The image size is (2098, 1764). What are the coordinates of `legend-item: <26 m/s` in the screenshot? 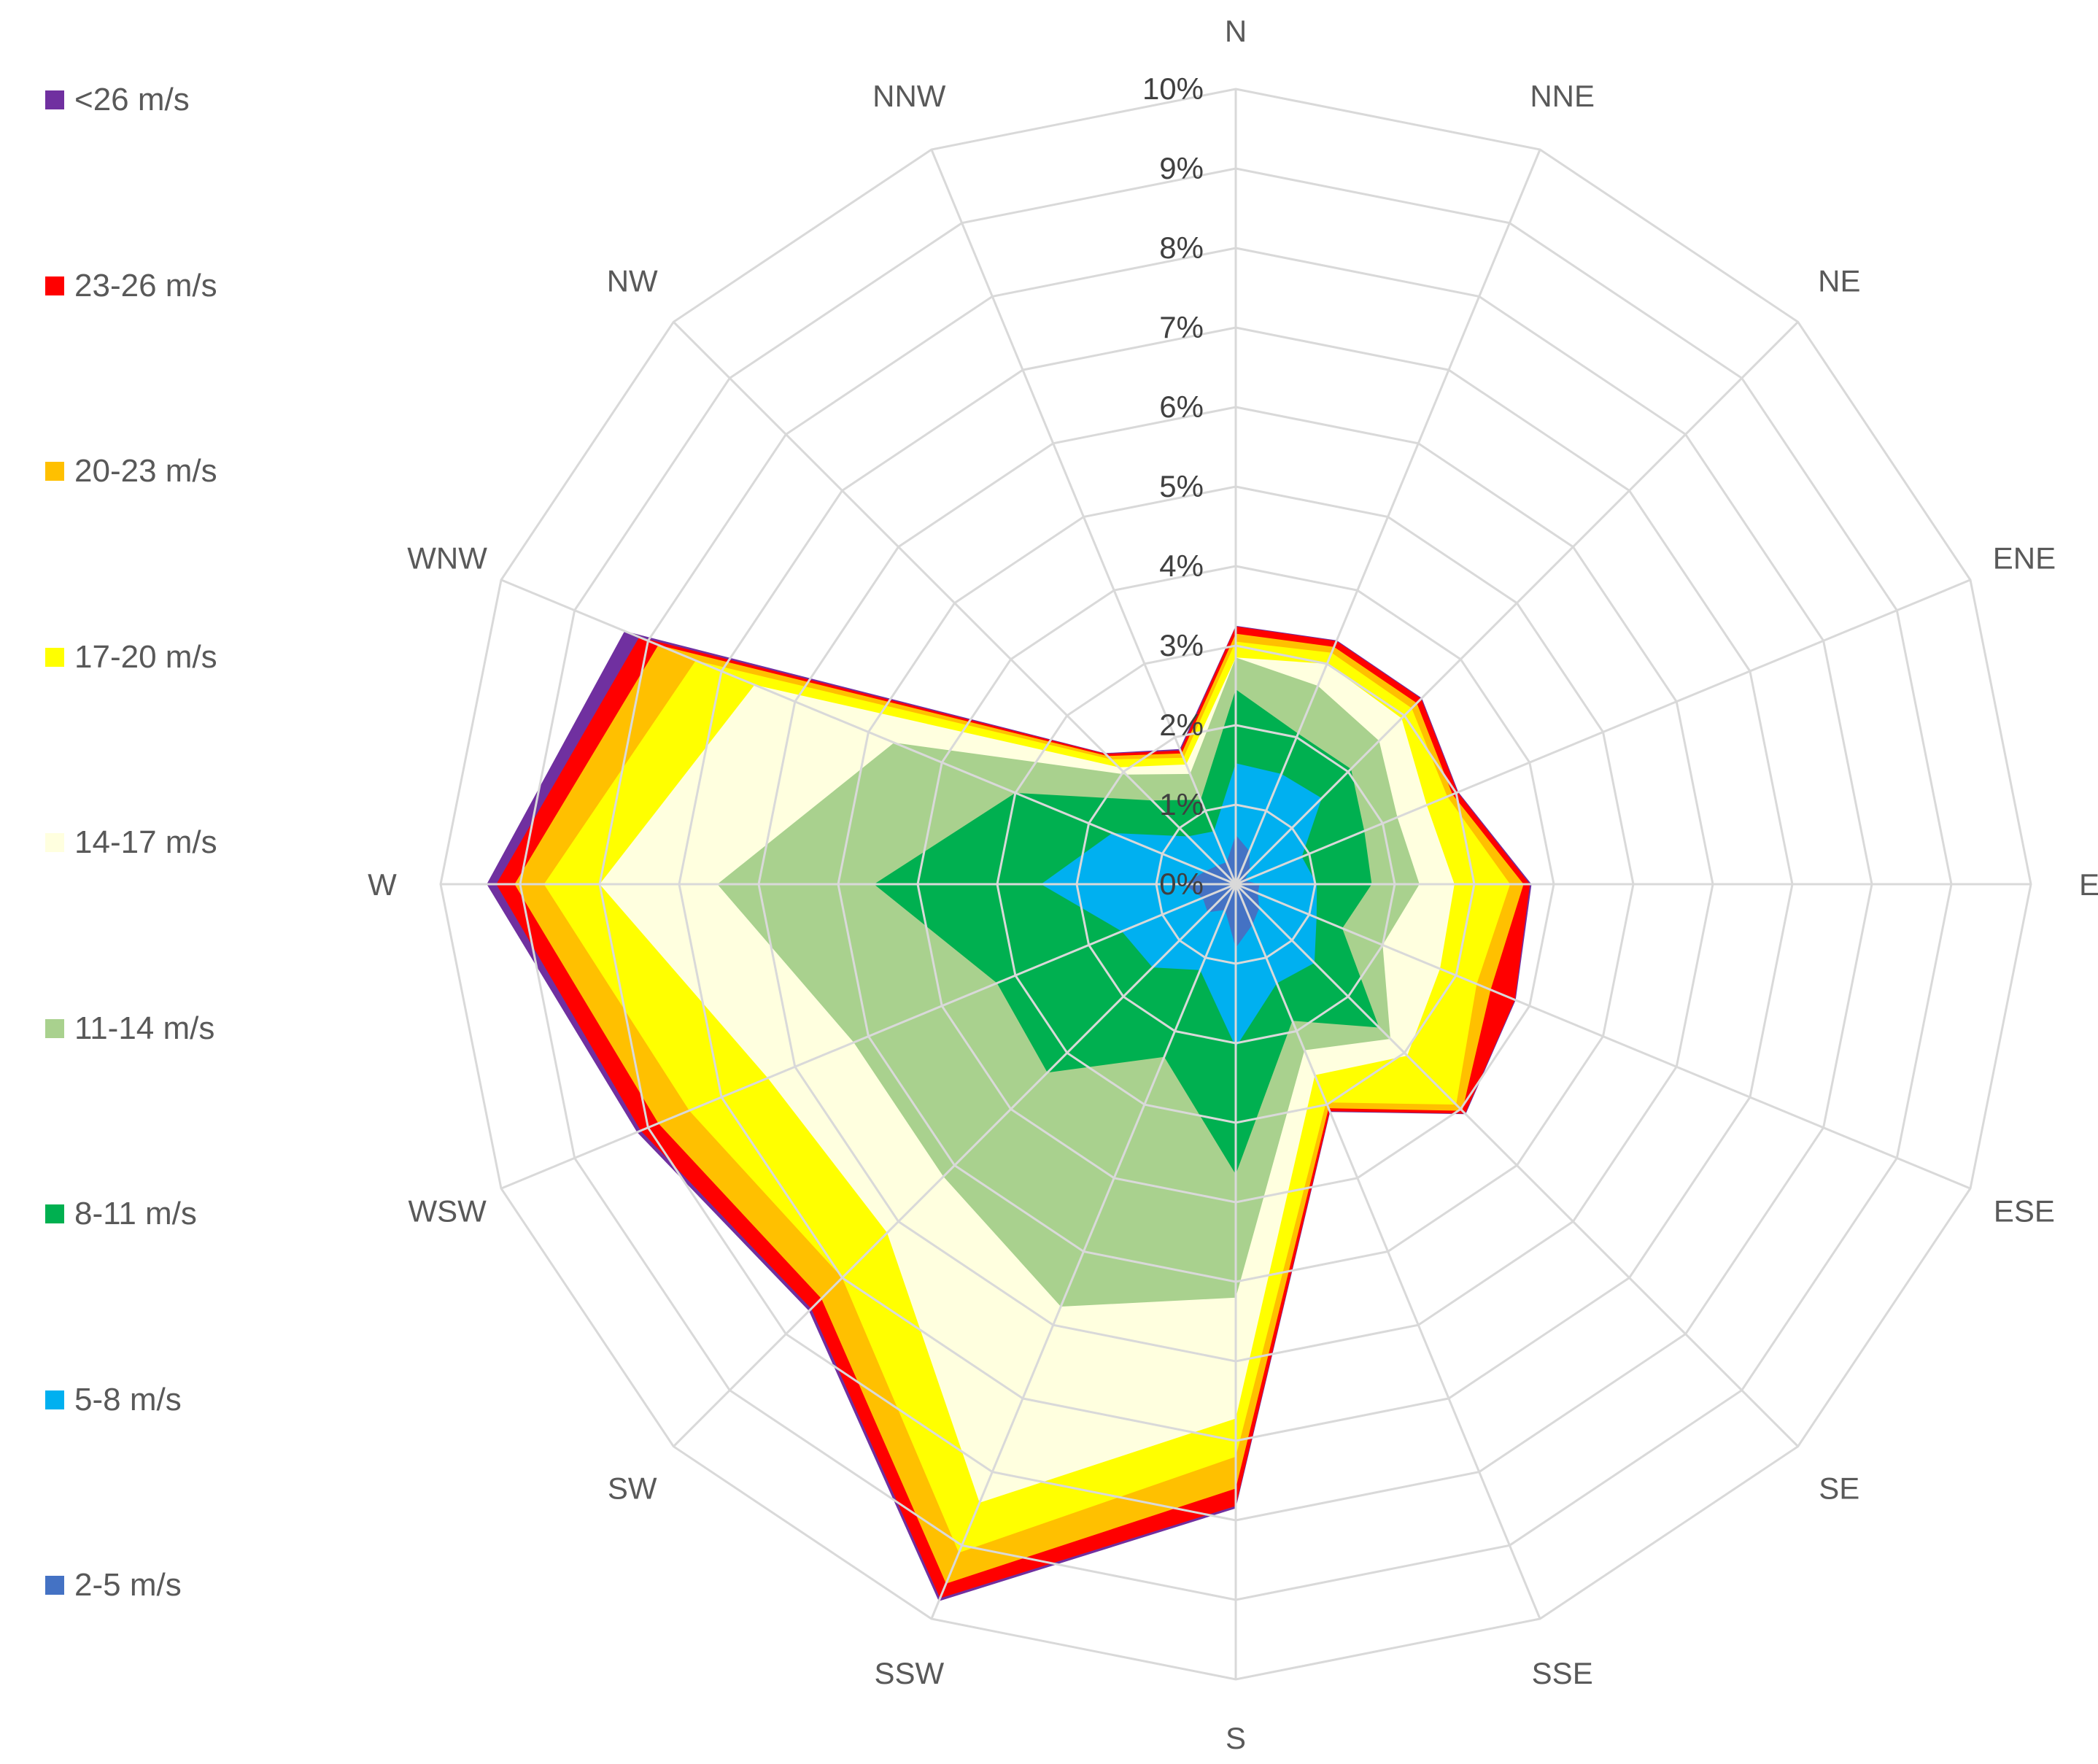 It's located at (213, 101).